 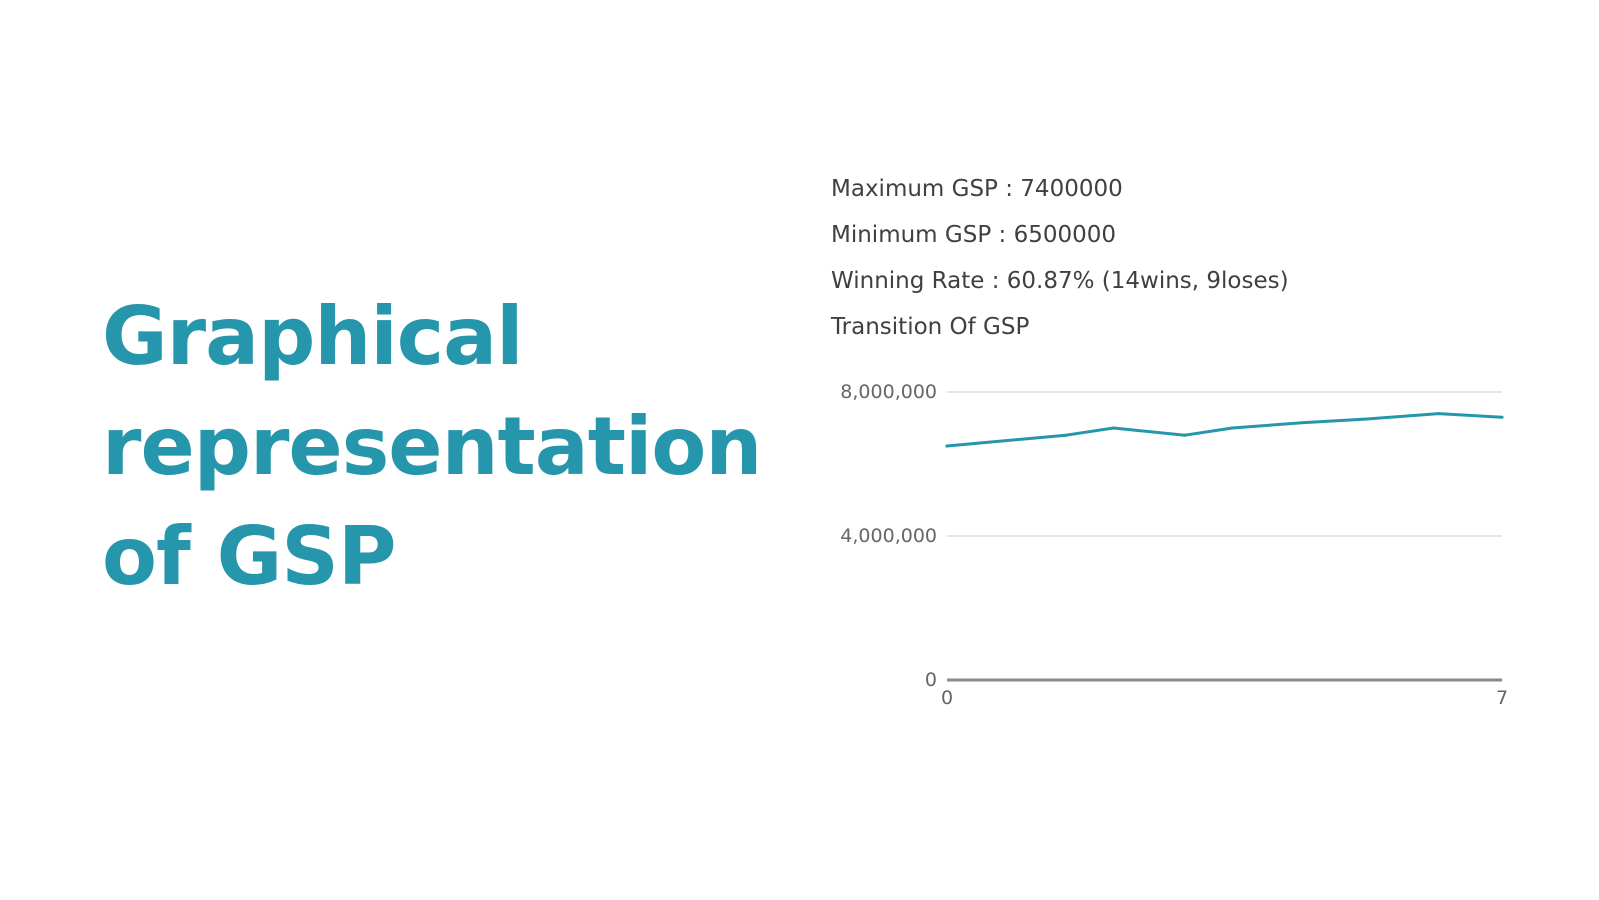 I want to click on gsp-series-line, so click(x=1224, y=430).